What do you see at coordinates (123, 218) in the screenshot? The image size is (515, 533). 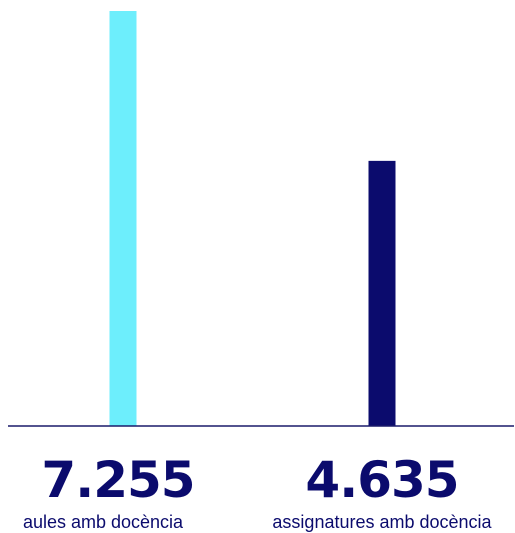 I see `bar-aules` at bounding box center [123, 218].